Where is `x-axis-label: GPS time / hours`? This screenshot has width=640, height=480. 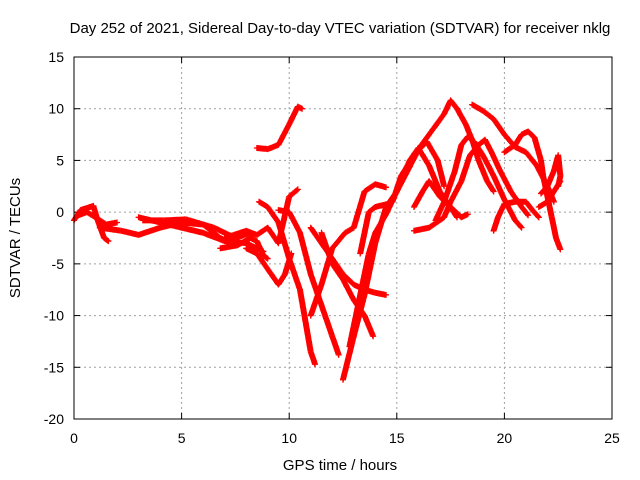 x-axis-label: GPS time / hours is located at coordinates (340, 465).